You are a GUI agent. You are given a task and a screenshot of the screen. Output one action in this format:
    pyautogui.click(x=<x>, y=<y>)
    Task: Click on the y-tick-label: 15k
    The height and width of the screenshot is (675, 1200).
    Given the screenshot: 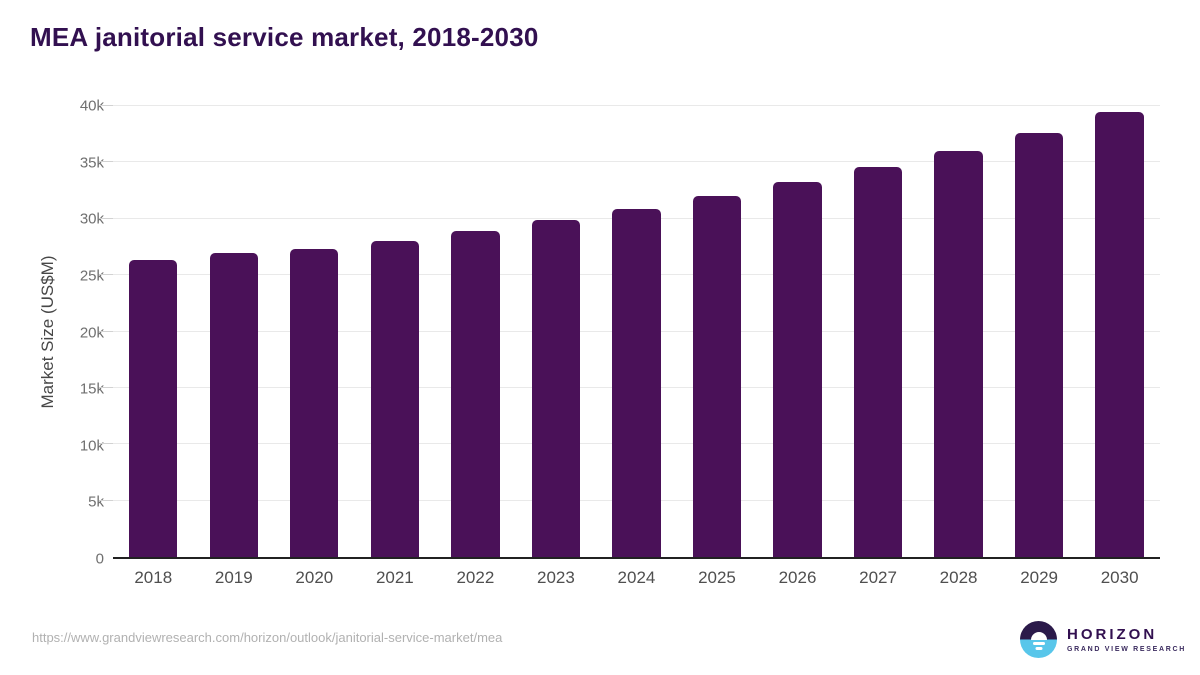 What is the action you would take?
    pyautogui.click(x=91, y=389)
    